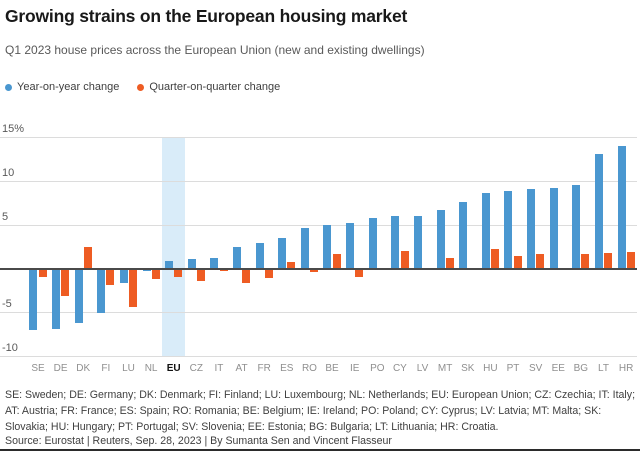 The width and height of the screenshot is (640, 451). I want to click on xlabel-LU: LU, so click(128, 368).